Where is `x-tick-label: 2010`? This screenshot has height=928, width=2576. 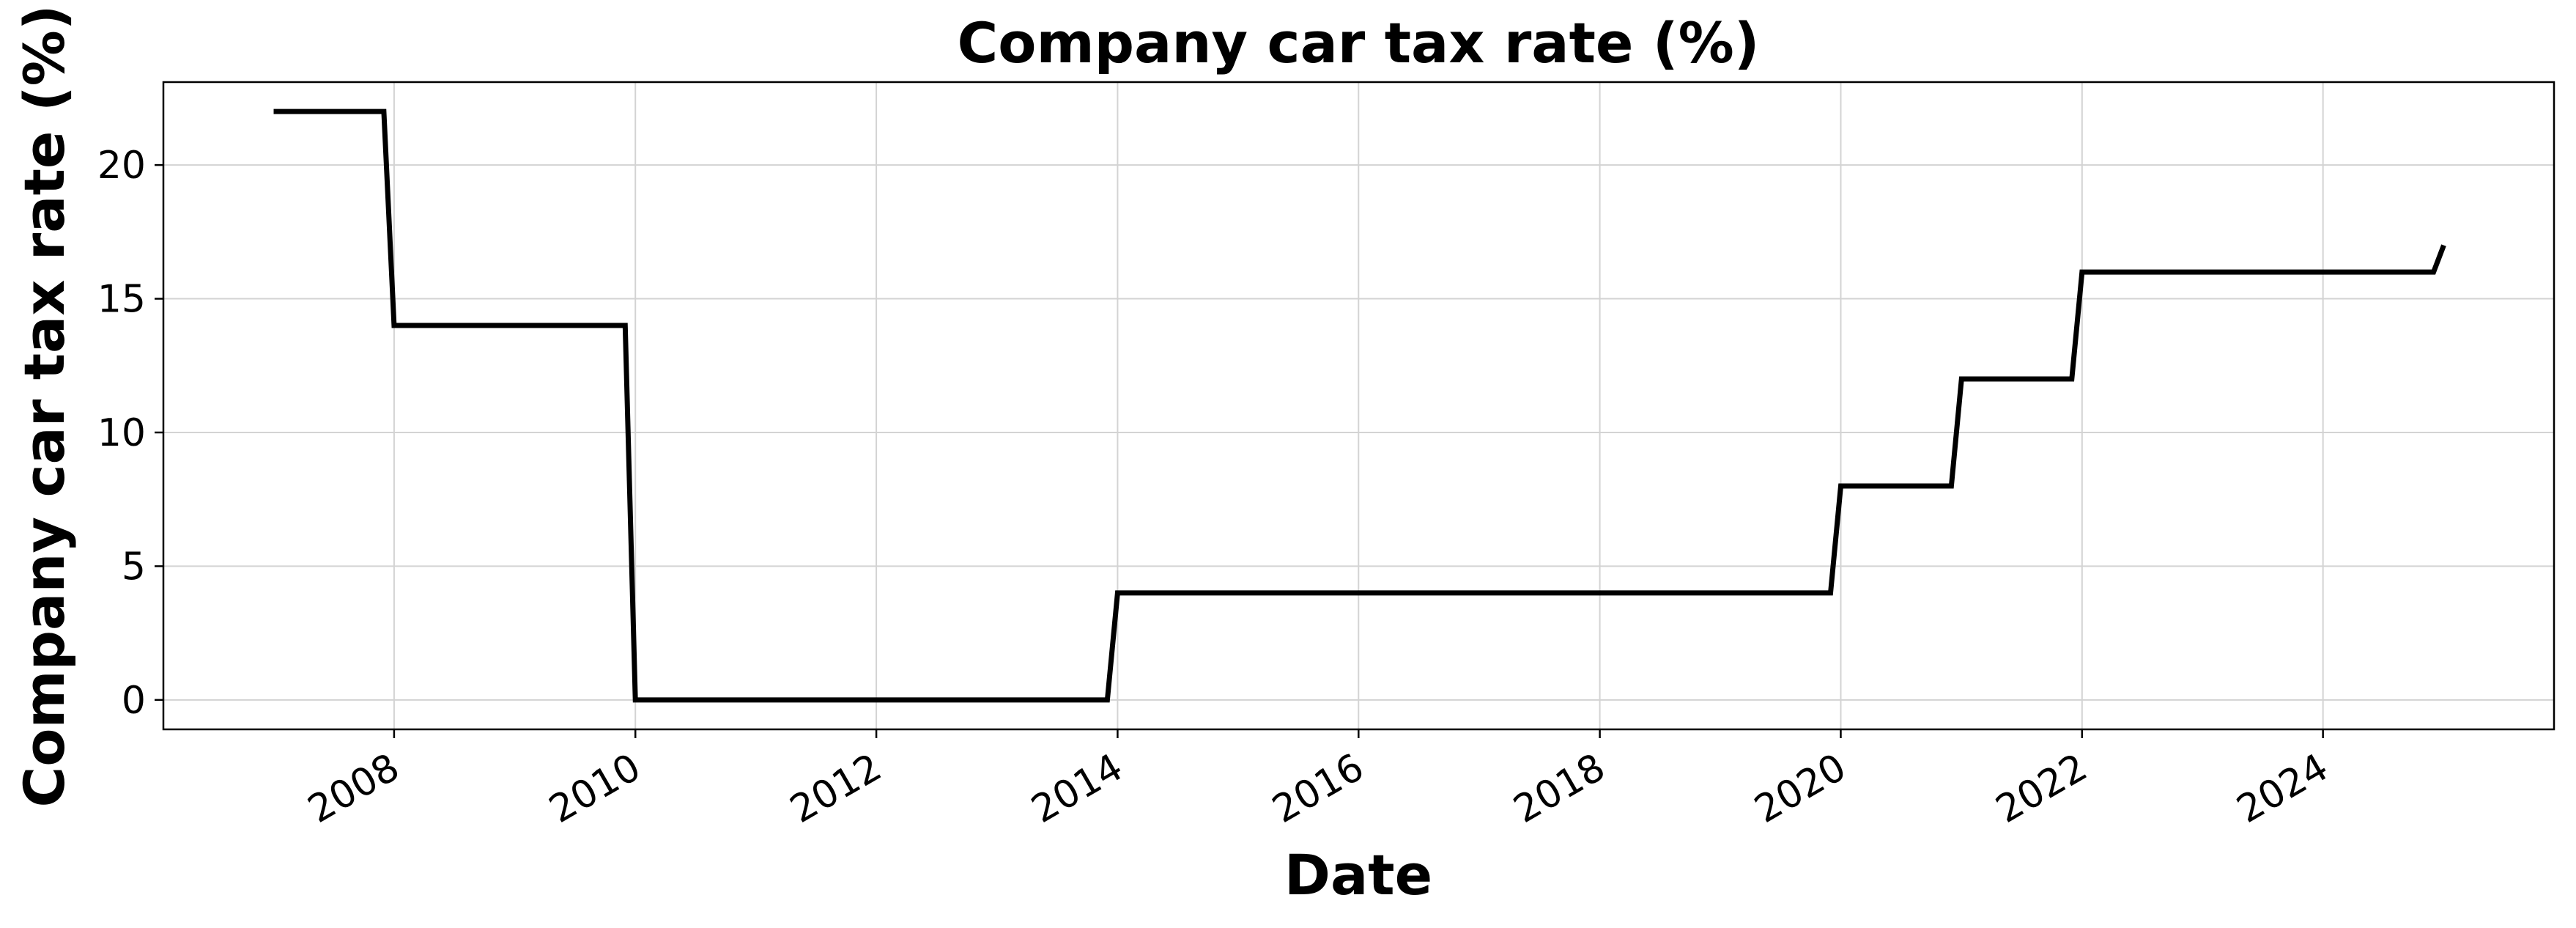 x-tick-label: 2010 is located at coordinates (595, 788).